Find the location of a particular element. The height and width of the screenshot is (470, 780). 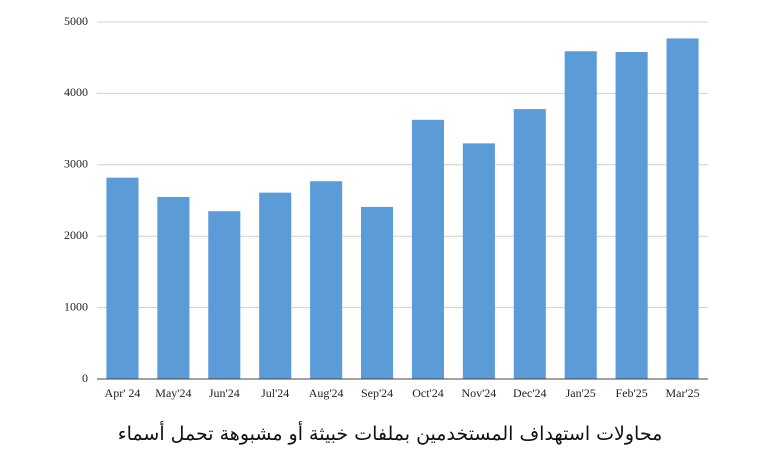

y-tick-label: 5000 is located at coordinates (76, 21).